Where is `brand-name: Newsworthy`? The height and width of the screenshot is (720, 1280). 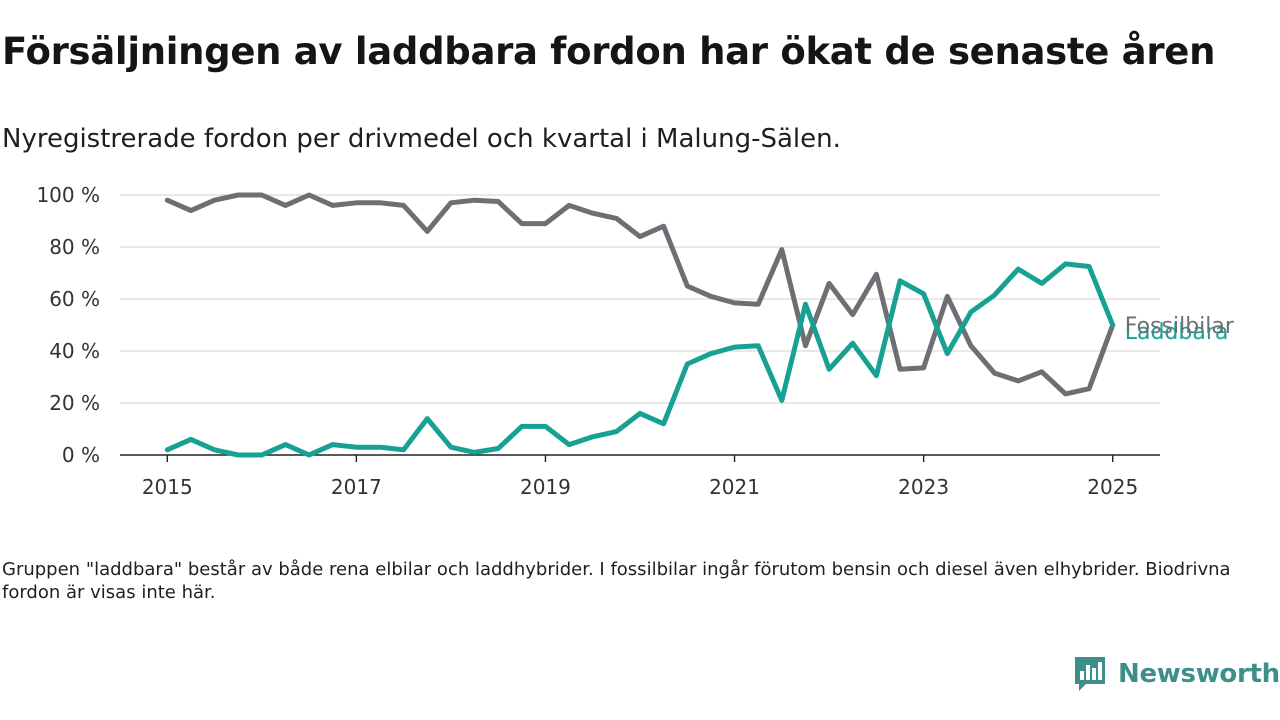
brand-name: Newsworthy is located at coordinates (1199, 674).